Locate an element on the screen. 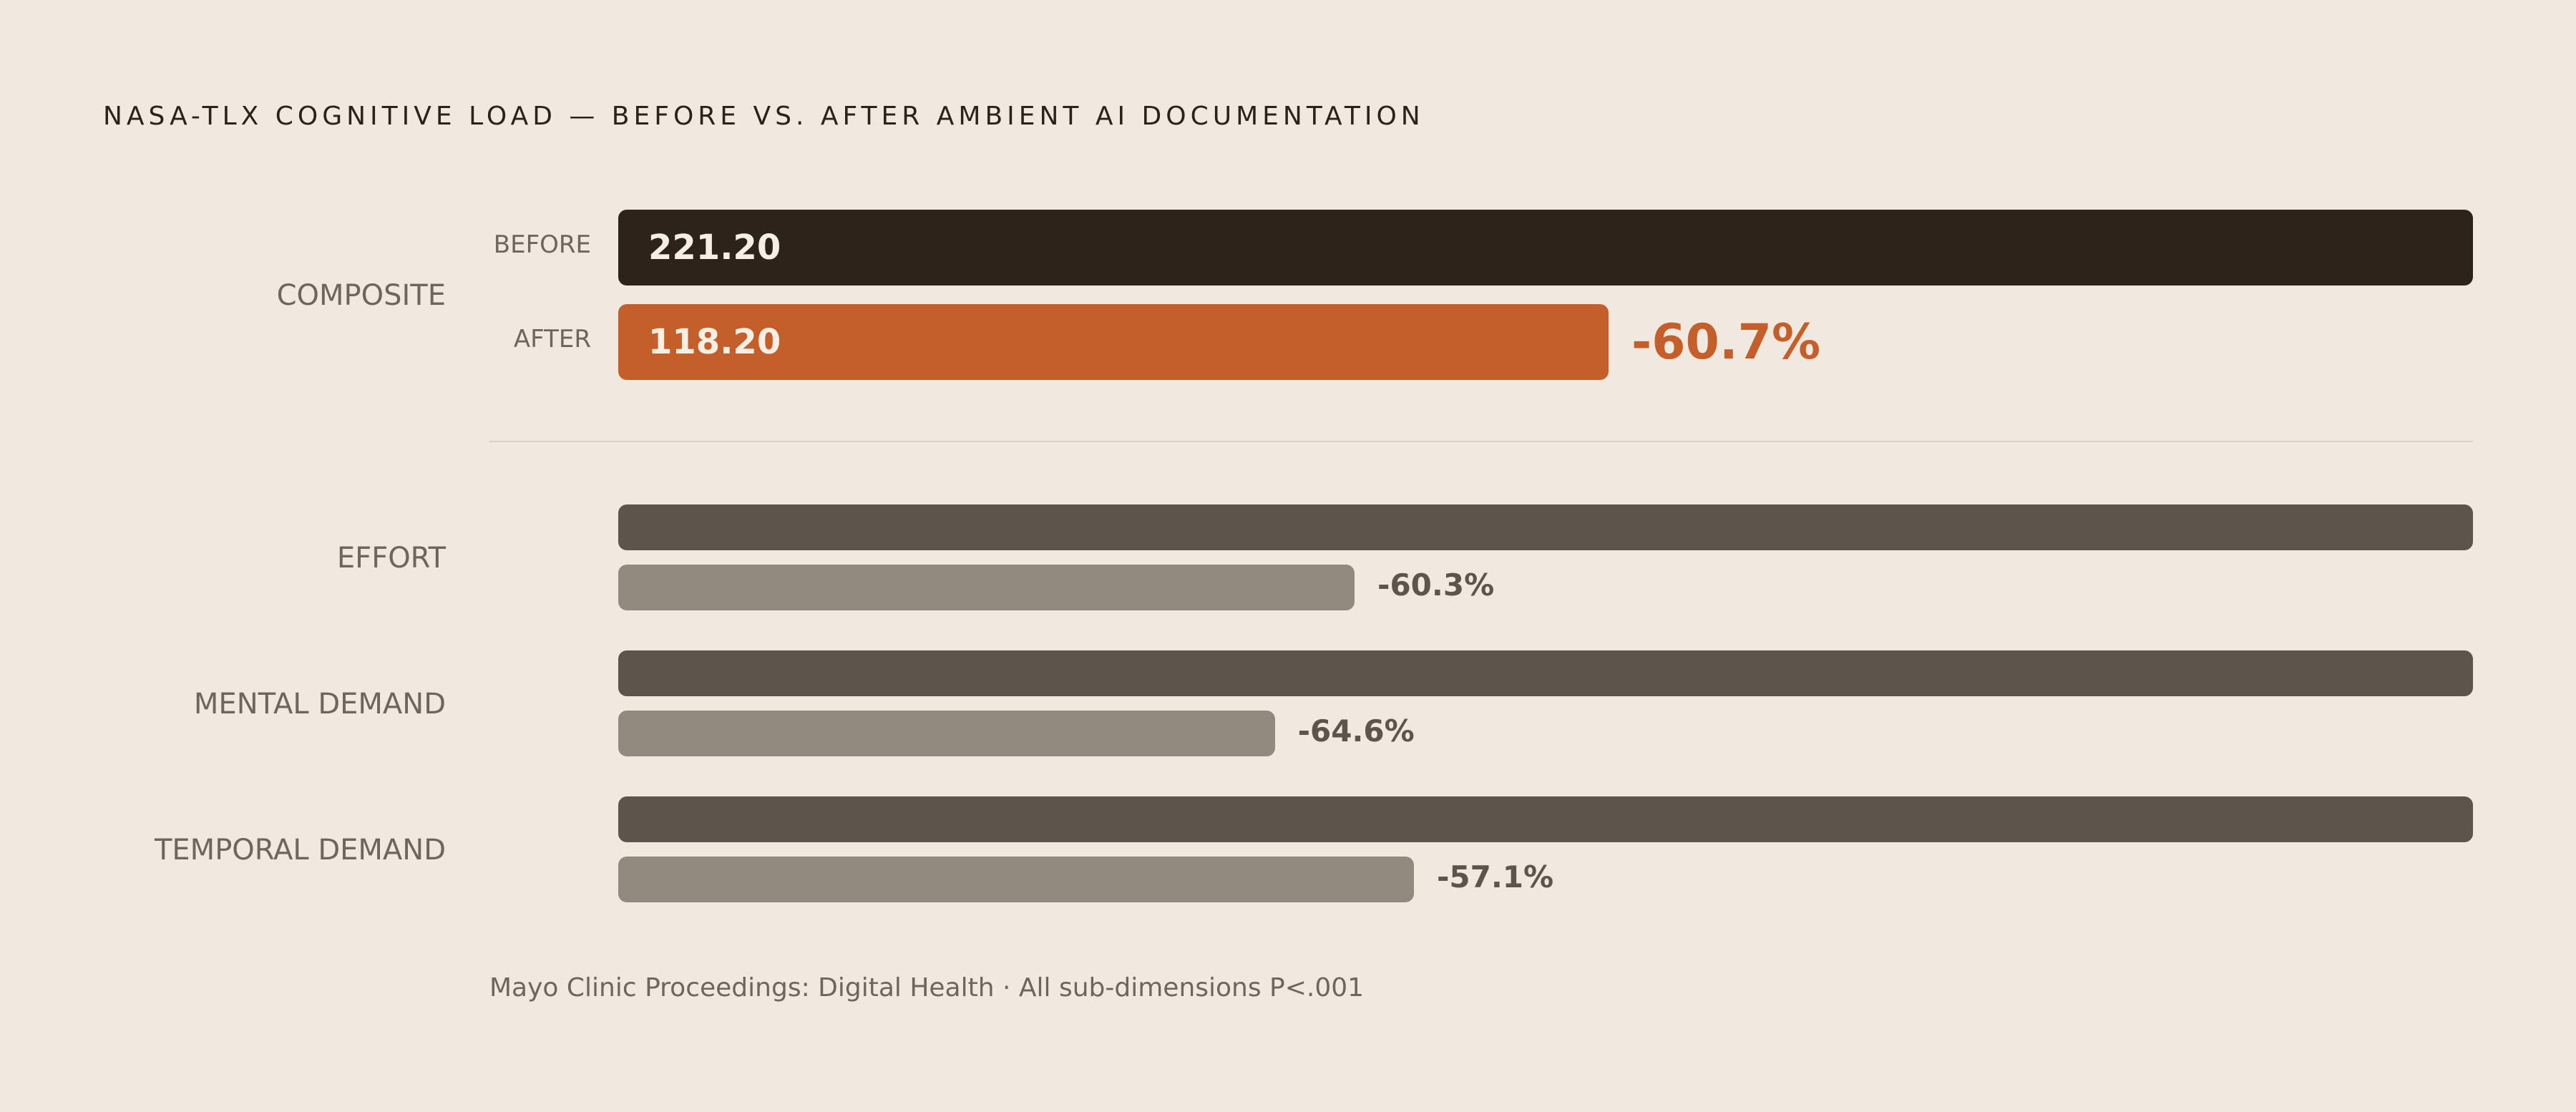  composite-group-label: COMPOSITE is located at coordinates (361, 295).